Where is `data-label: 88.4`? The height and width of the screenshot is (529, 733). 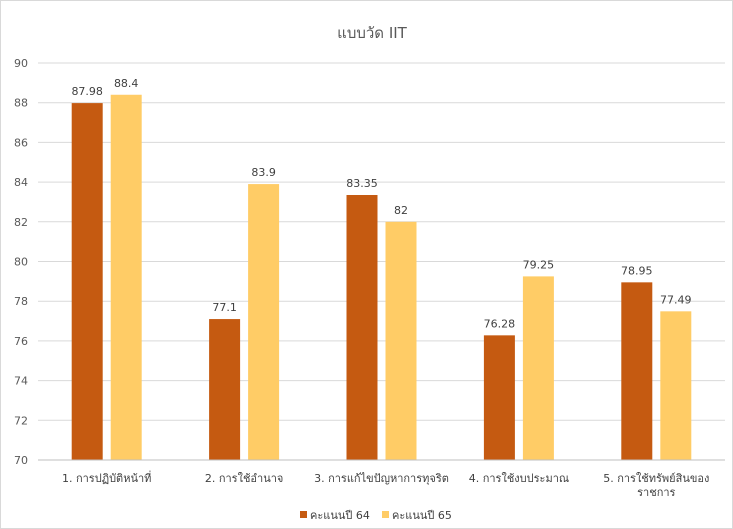 data-label: 88.4 is located at coordinates (126, 83).